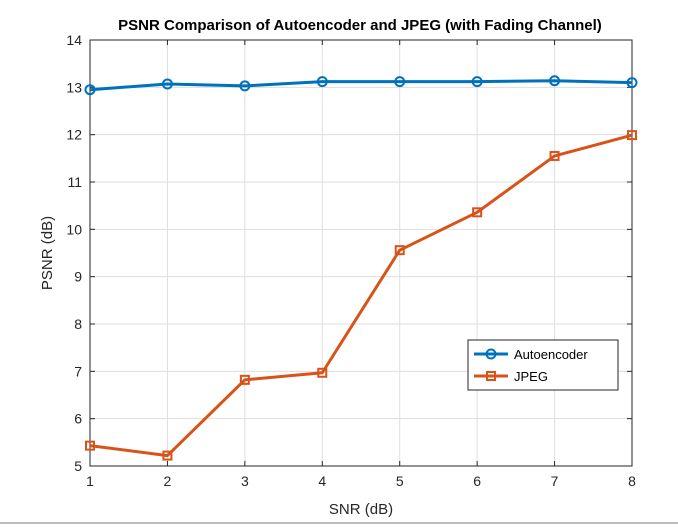 The width and height of the screenshot is (678, 527). What do you see at coordinates (322, 481) in the screenshot?
I see `x-tick-label: 4` at bounding box center [322, 481].